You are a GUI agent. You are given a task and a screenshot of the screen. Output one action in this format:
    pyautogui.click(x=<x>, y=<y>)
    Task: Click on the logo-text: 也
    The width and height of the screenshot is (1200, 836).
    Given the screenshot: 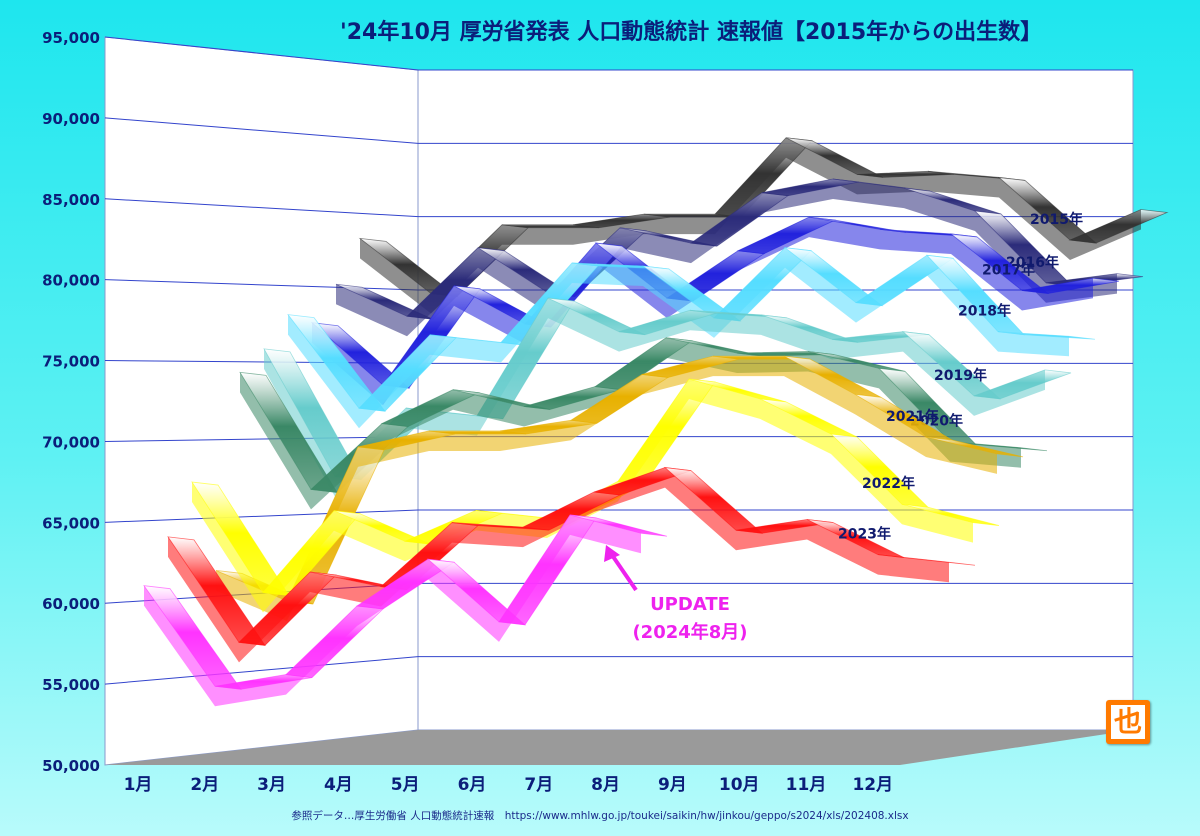 What is the action you would take?
    pyautogui.click(x=1128, y=722)
    